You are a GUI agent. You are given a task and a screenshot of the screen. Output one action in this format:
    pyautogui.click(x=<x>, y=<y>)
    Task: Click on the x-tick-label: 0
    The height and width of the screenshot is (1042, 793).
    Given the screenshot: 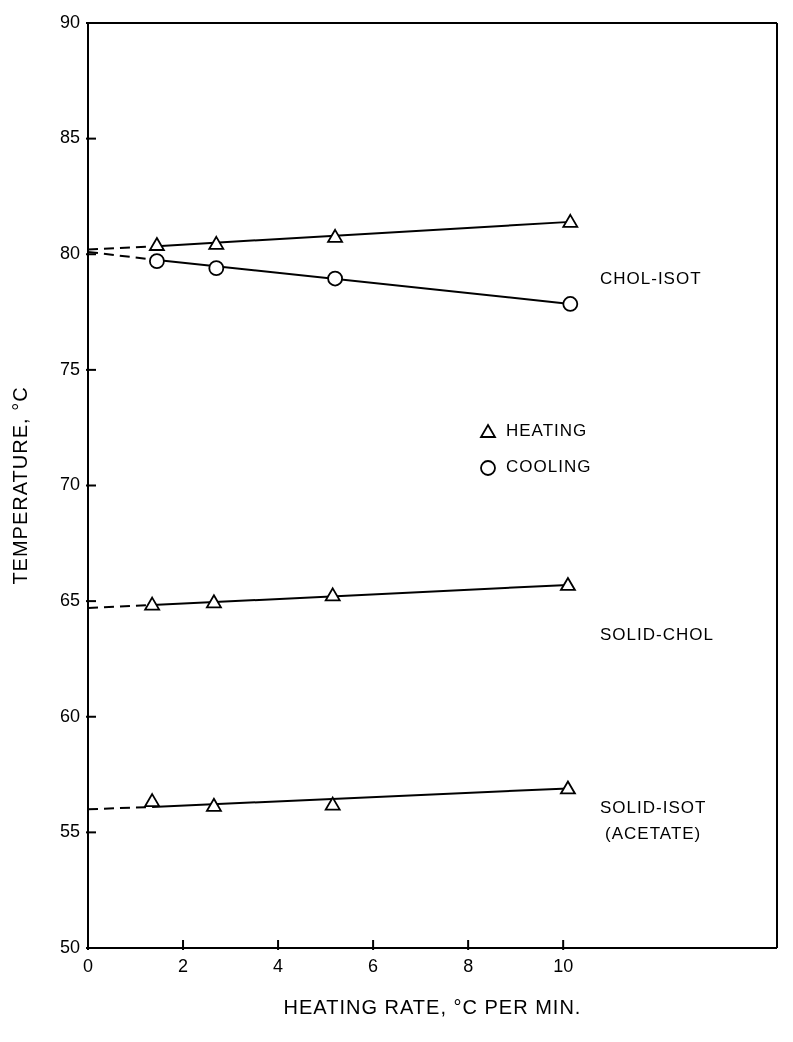 What is the action you would take?
    pyautogui.click(x=88, y=966)
    